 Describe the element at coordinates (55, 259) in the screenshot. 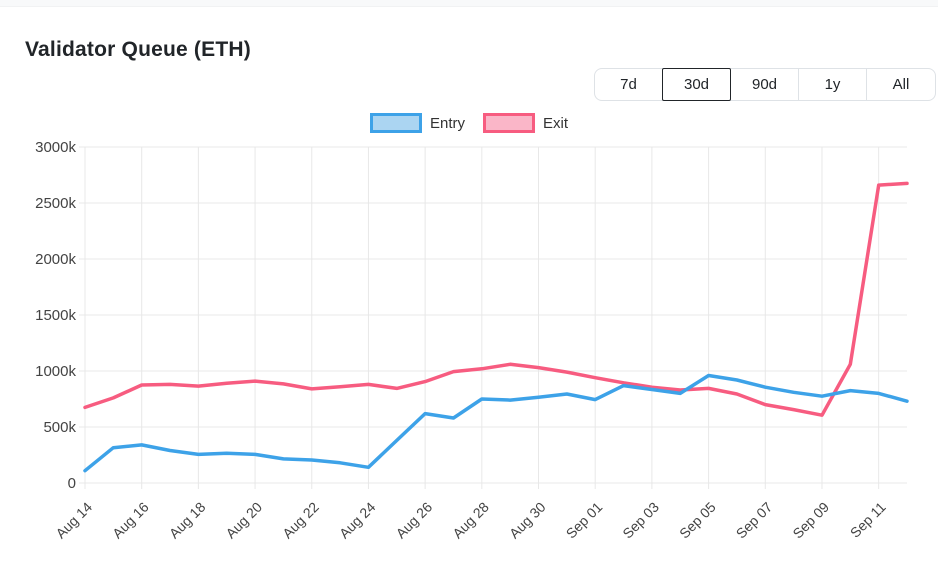

I see `y-tick-label: 2000k` at that location.